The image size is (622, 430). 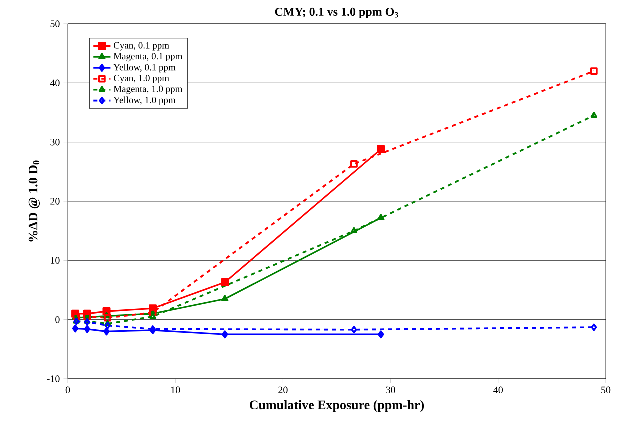 What do you see at coordinates (145, 101) in the screenshot?
I see `legend-label: Yellow, 1.0 ppm` at bounding box center [145, 101].